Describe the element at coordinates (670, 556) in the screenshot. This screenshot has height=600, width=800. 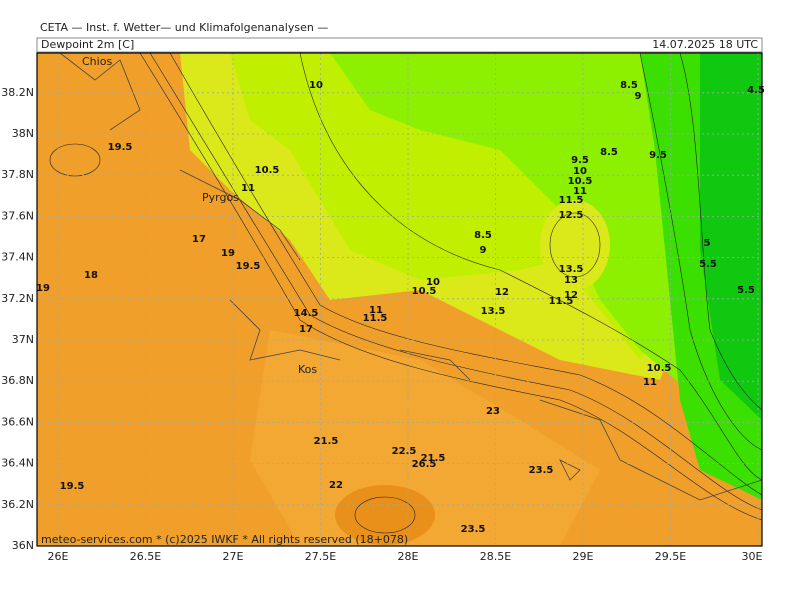
I see `lon-label: 29.5E` at that location.